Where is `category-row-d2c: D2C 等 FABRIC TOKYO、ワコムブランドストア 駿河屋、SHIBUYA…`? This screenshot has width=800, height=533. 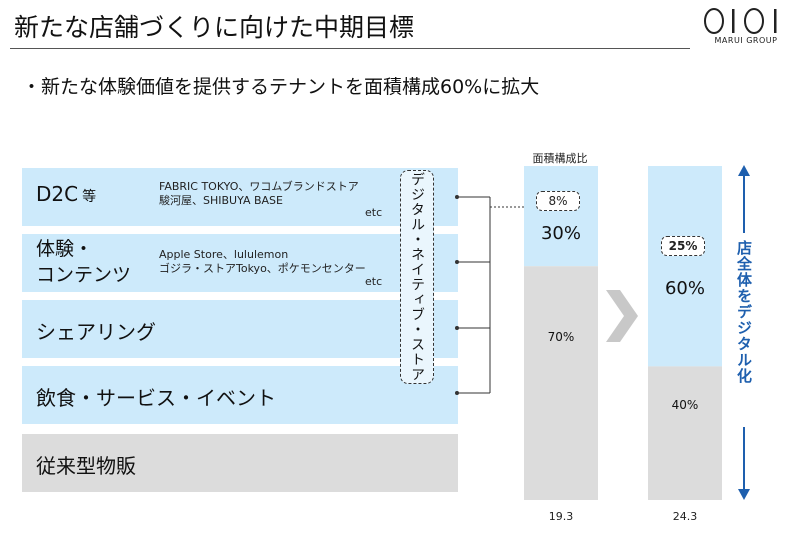
category-row-d2c: D2C 等 FABRIC TOKYO、ワコムブランドストア 駿河屋、SHIBUYA… is located at coordinates (240, 197).